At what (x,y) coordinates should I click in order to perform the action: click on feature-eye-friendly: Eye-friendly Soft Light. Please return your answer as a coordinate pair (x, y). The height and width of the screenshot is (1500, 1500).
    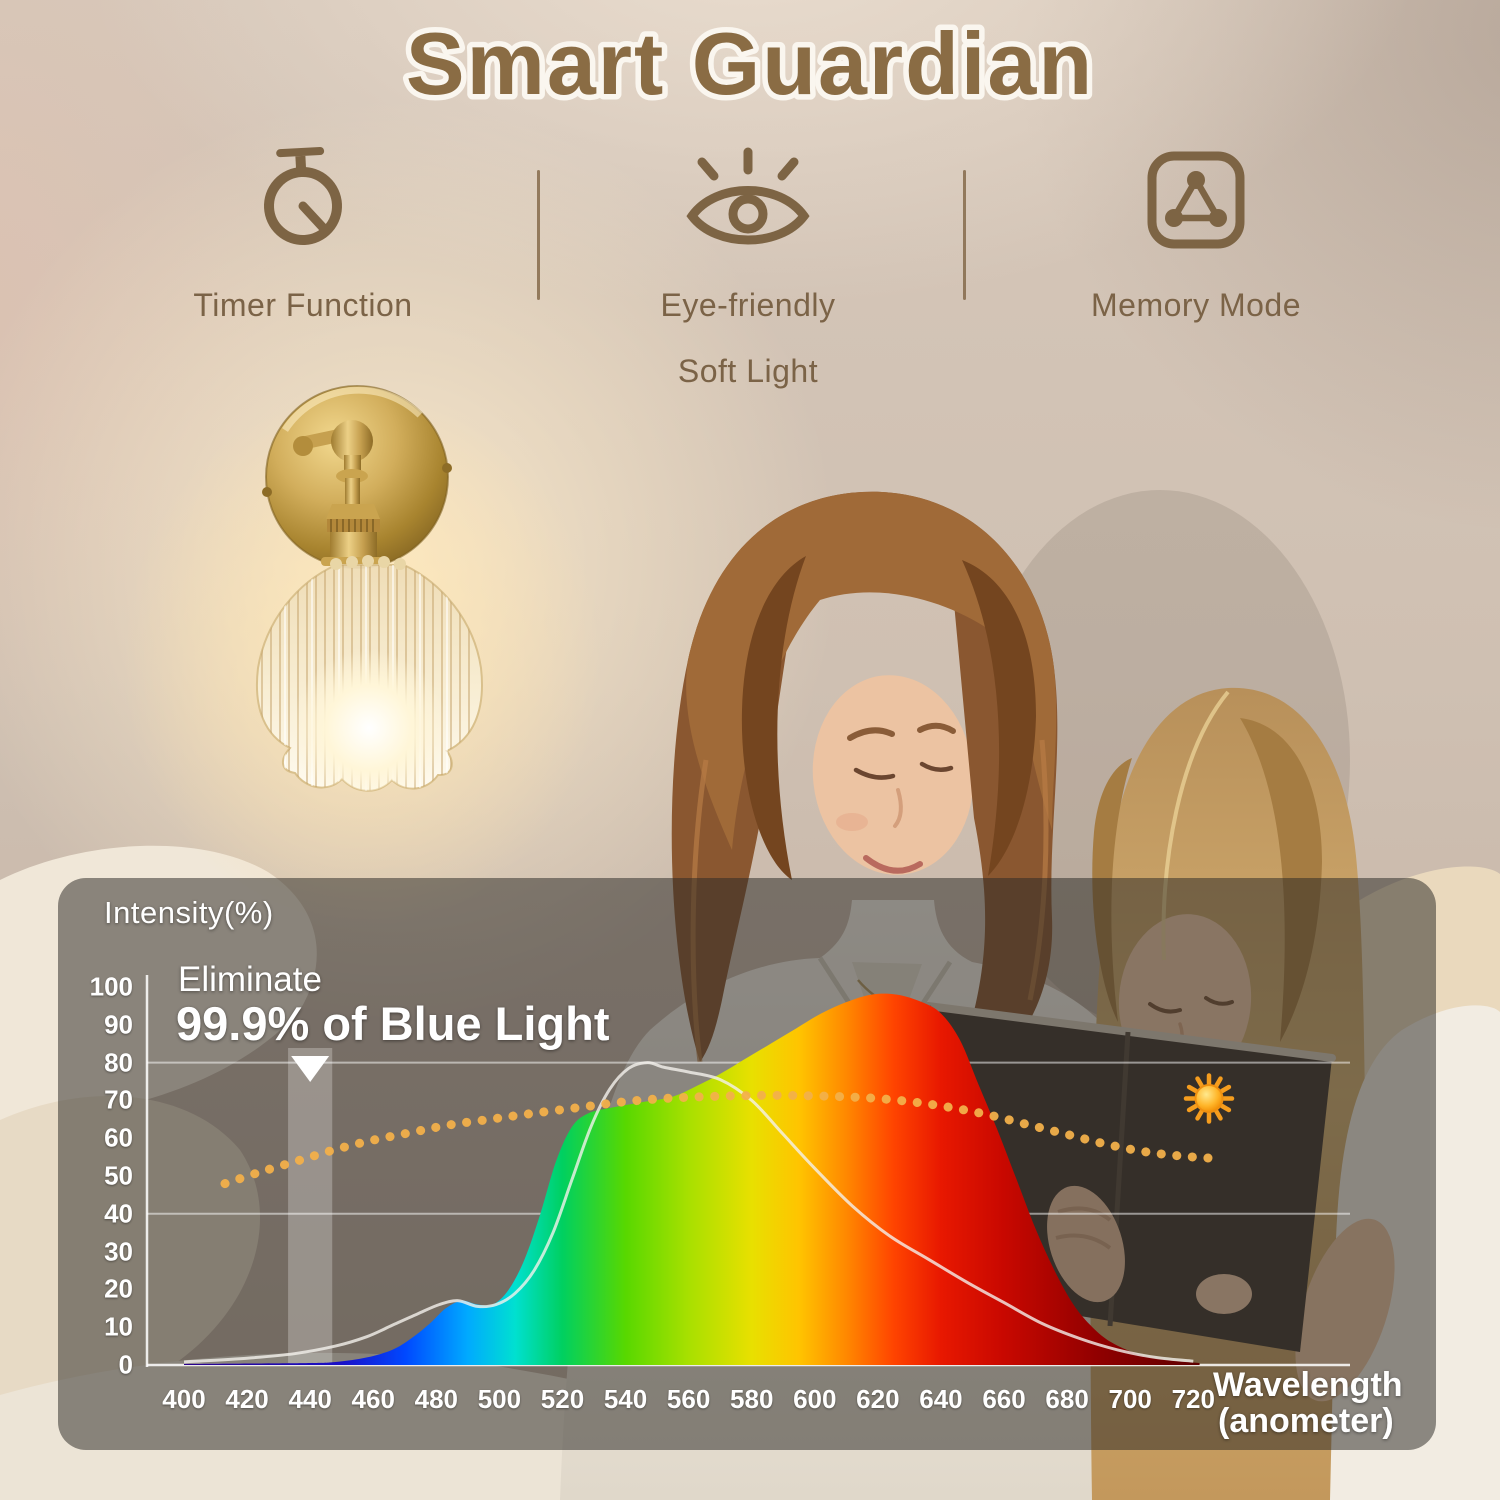
    Looking at the image, I should click on (748, 268).